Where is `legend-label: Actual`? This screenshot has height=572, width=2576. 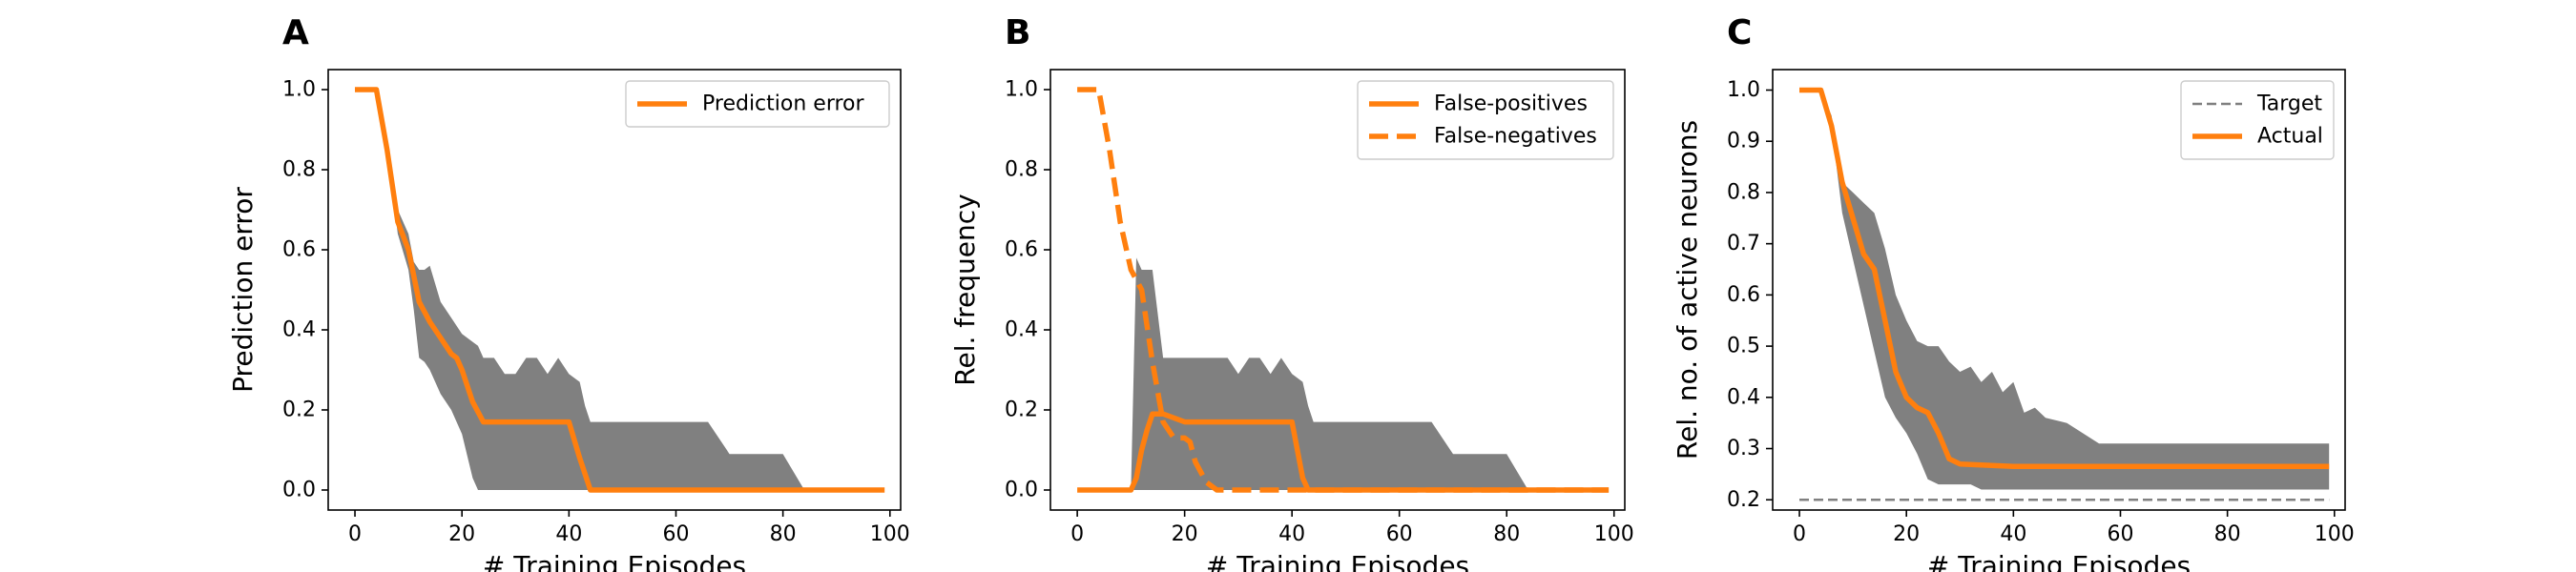 legend-label: Actual is located at coordinates (2290, 137).